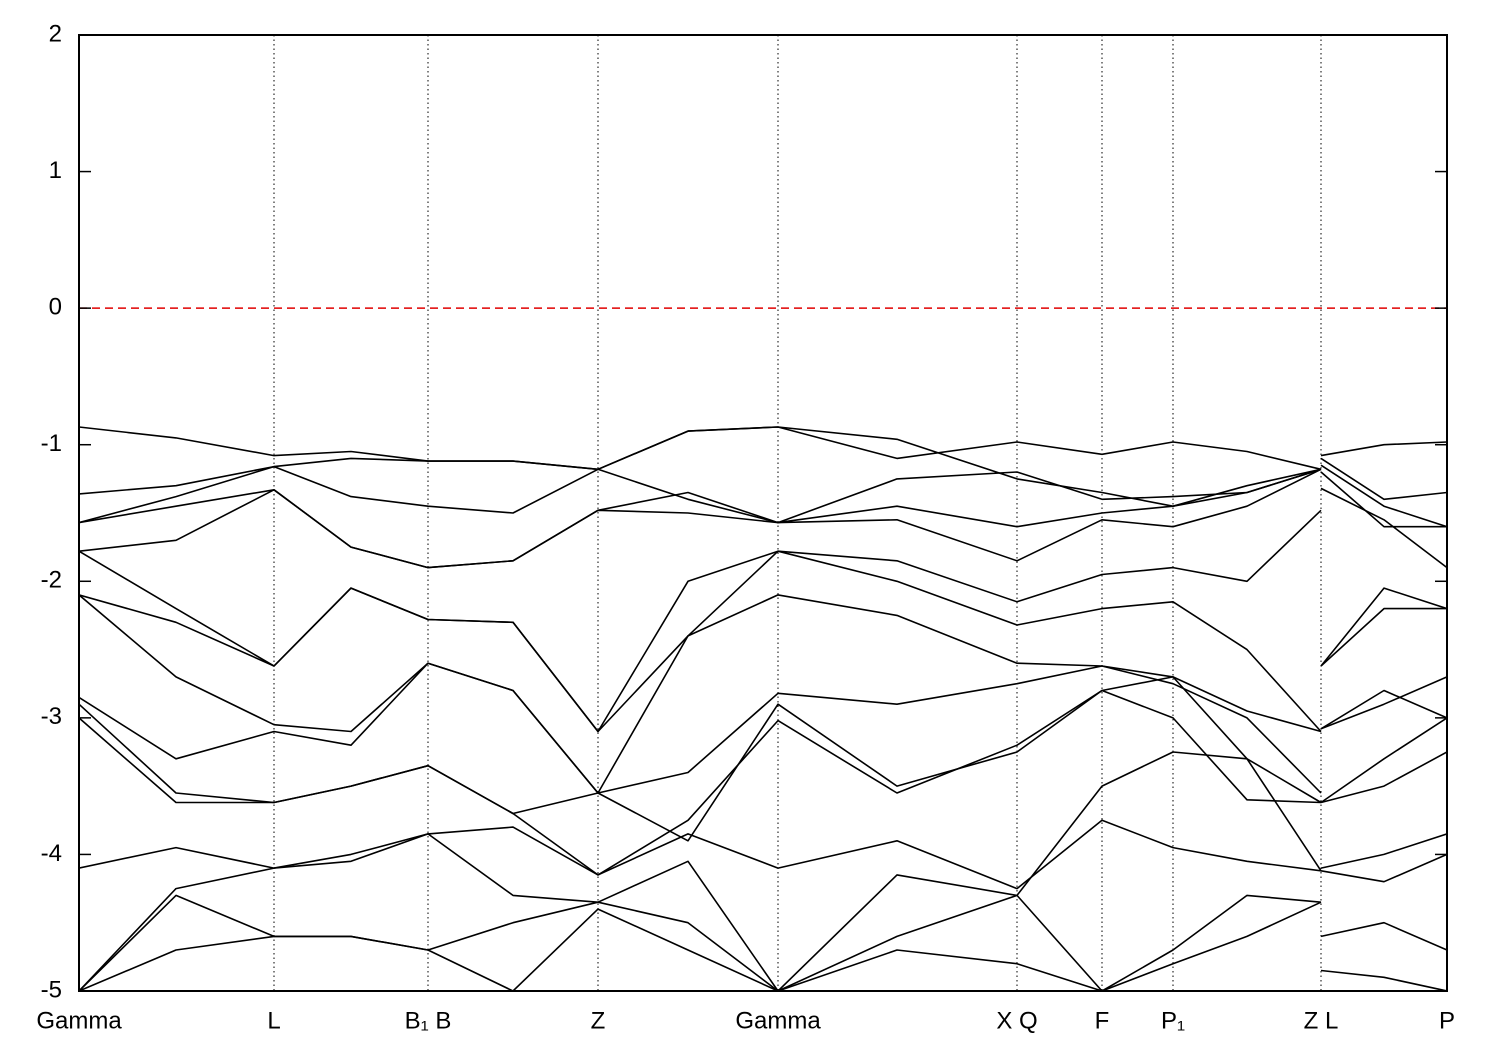  I want to click on x-tick-label: F, so click(1102, 1020).